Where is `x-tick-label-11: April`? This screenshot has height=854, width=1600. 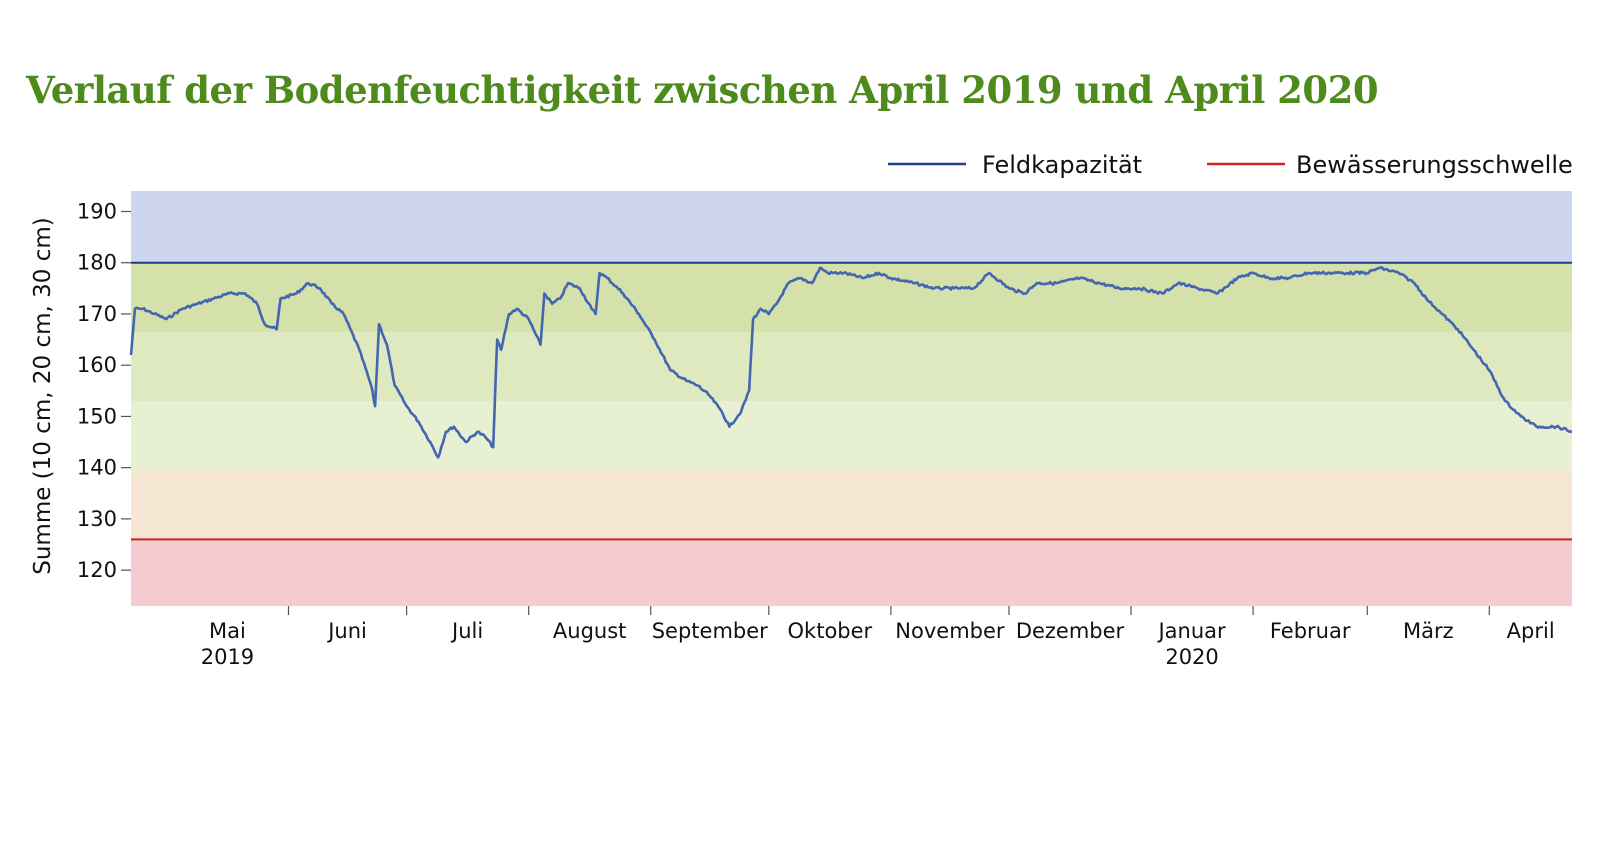
x-tick-label-11: April is located at coordinates (1531, 631).